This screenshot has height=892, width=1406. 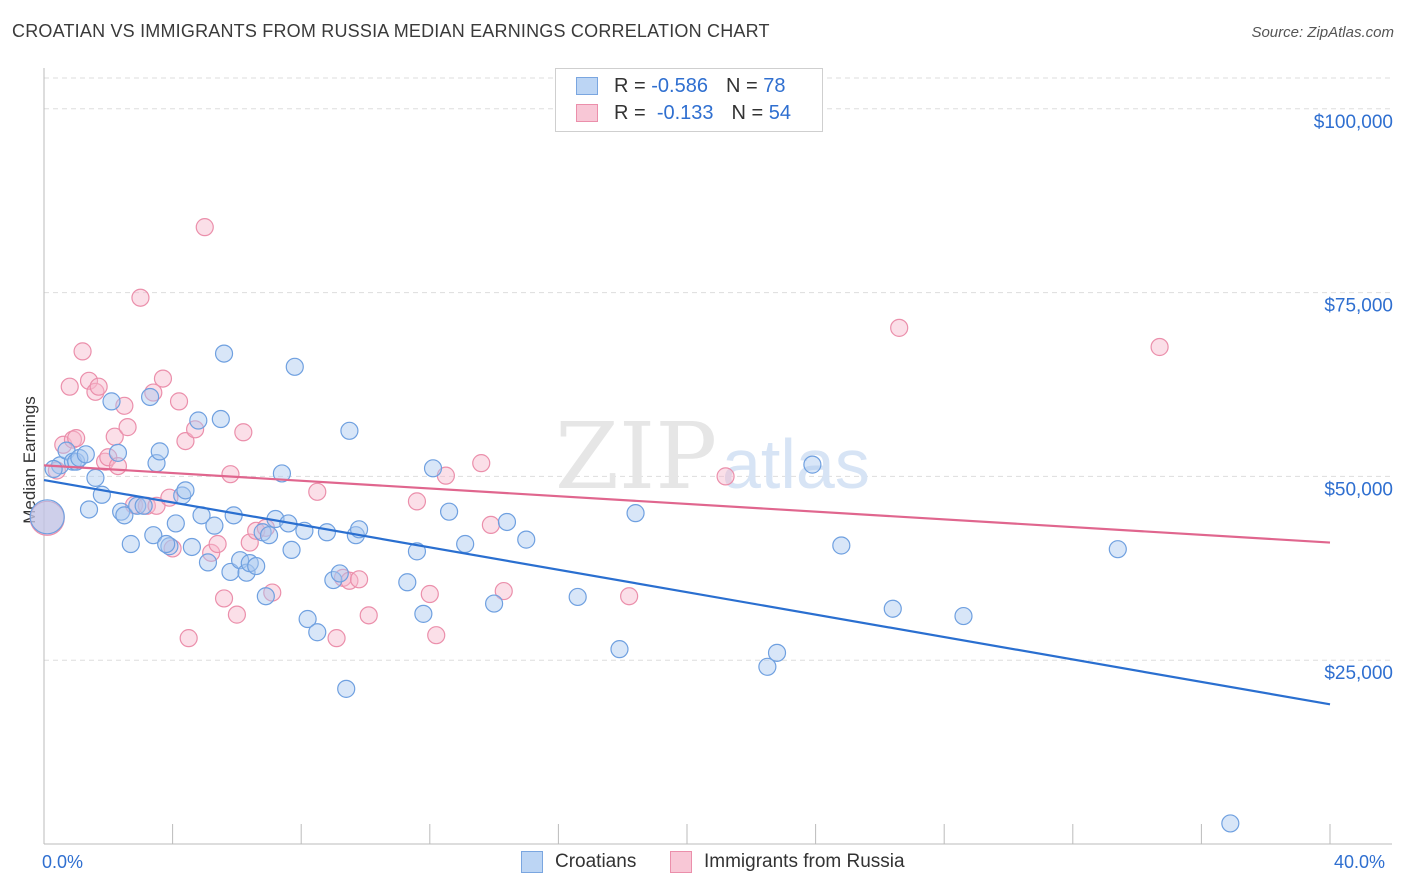 What do you see at coordinates (689, 100) in the screenshot?
I see `stats-legend: R = -0.586 N = 78 R = -0.133 N = 54` at bounding box center [689, 100].